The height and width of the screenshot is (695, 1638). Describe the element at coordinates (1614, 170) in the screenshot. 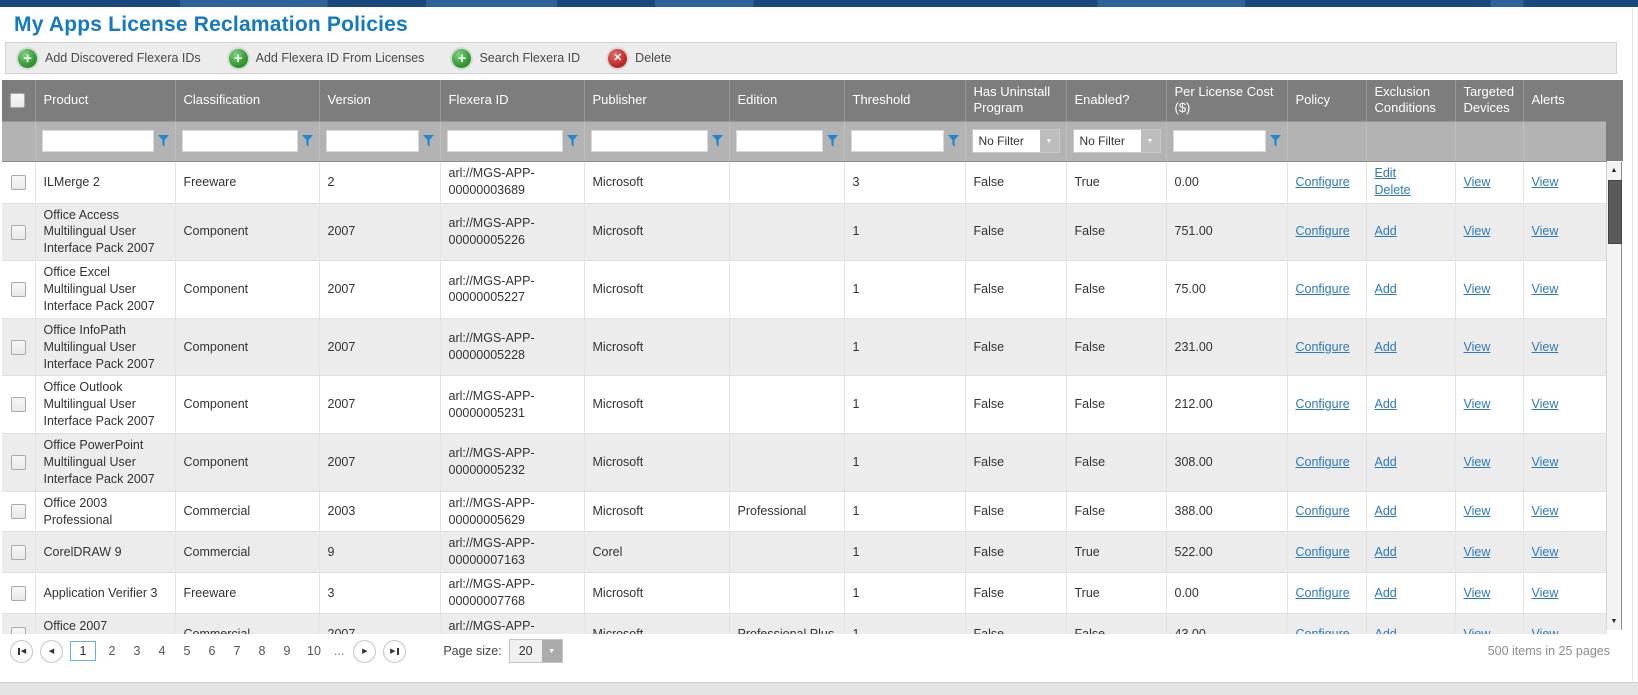

I see `scroll-up-icon: ▲` at that location.